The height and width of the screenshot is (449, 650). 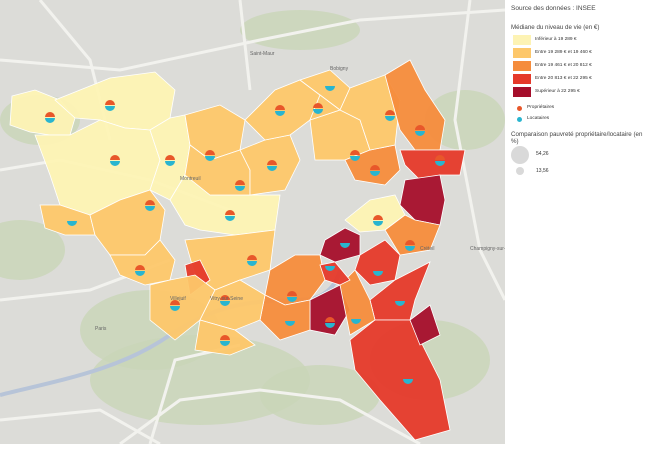 What do you see at coordinates (487, 249) in the screenshot?
I see `basemap-label: Champigny-sur-Marne` at bounding box center [487, 249].